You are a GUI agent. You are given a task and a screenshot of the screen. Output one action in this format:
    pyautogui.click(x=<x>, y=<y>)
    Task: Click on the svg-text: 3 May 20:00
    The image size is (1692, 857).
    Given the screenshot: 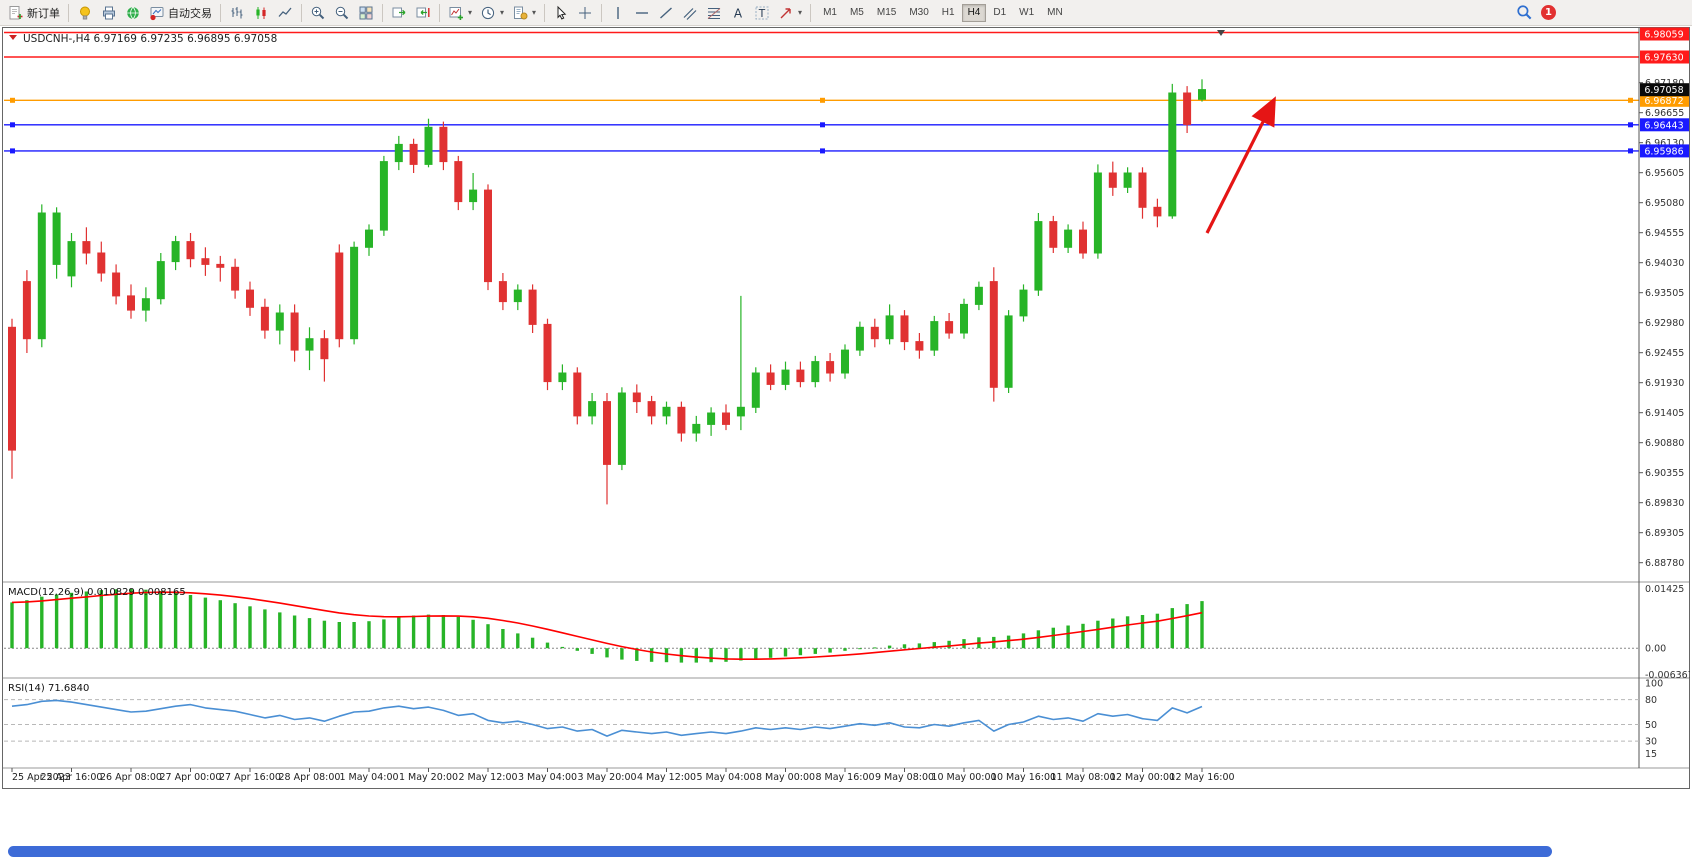 What is the action you would take?
    pyautogui.click(x=606, y=777)
    